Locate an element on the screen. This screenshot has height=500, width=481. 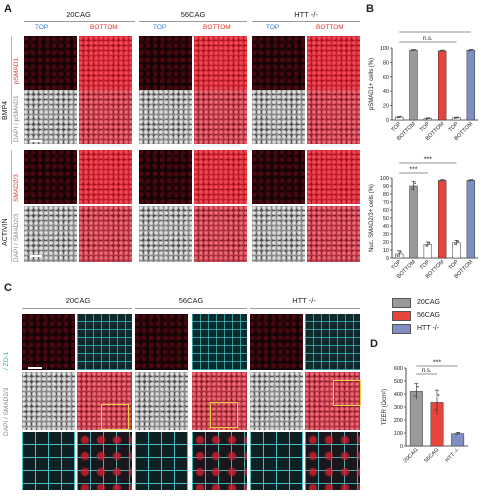
c-tile-r1-20cag-a is located at coordinates (48, 401).